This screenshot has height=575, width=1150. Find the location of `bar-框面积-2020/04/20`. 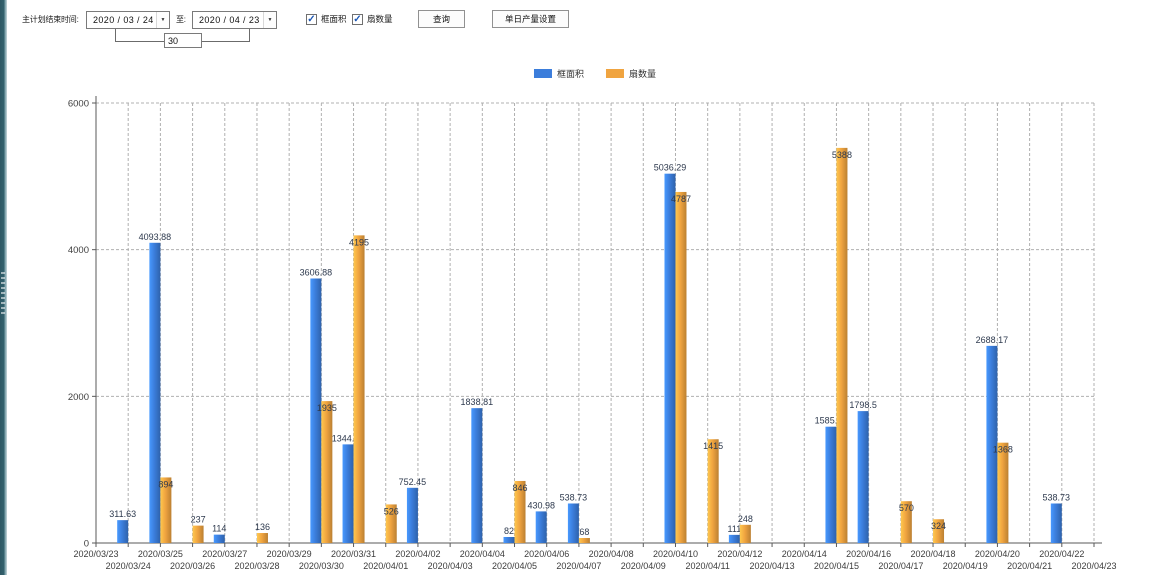

bar-框面积-2020/04/20 is located at coordinates (992, 444).